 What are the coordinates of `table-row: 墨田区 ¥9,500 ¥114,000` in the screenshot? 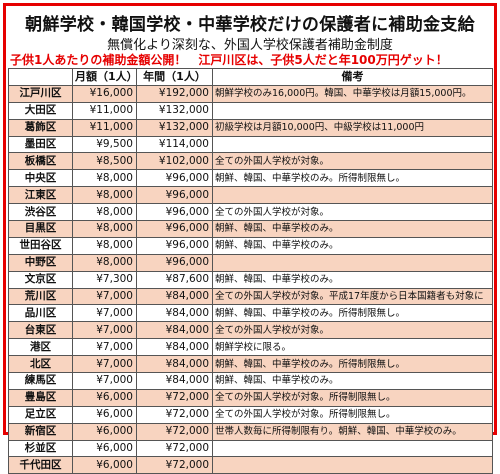 It's located at (250, 144).